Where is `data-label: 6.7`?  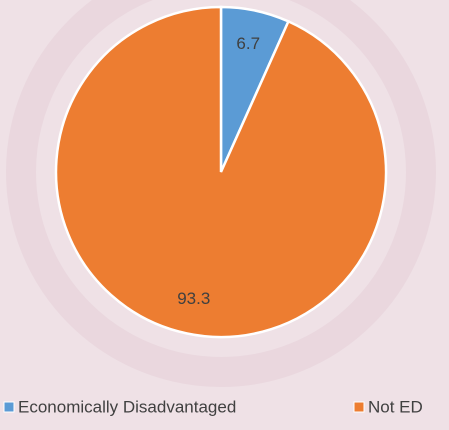
data-label: 6.7 is located at coordinates (248, 43).